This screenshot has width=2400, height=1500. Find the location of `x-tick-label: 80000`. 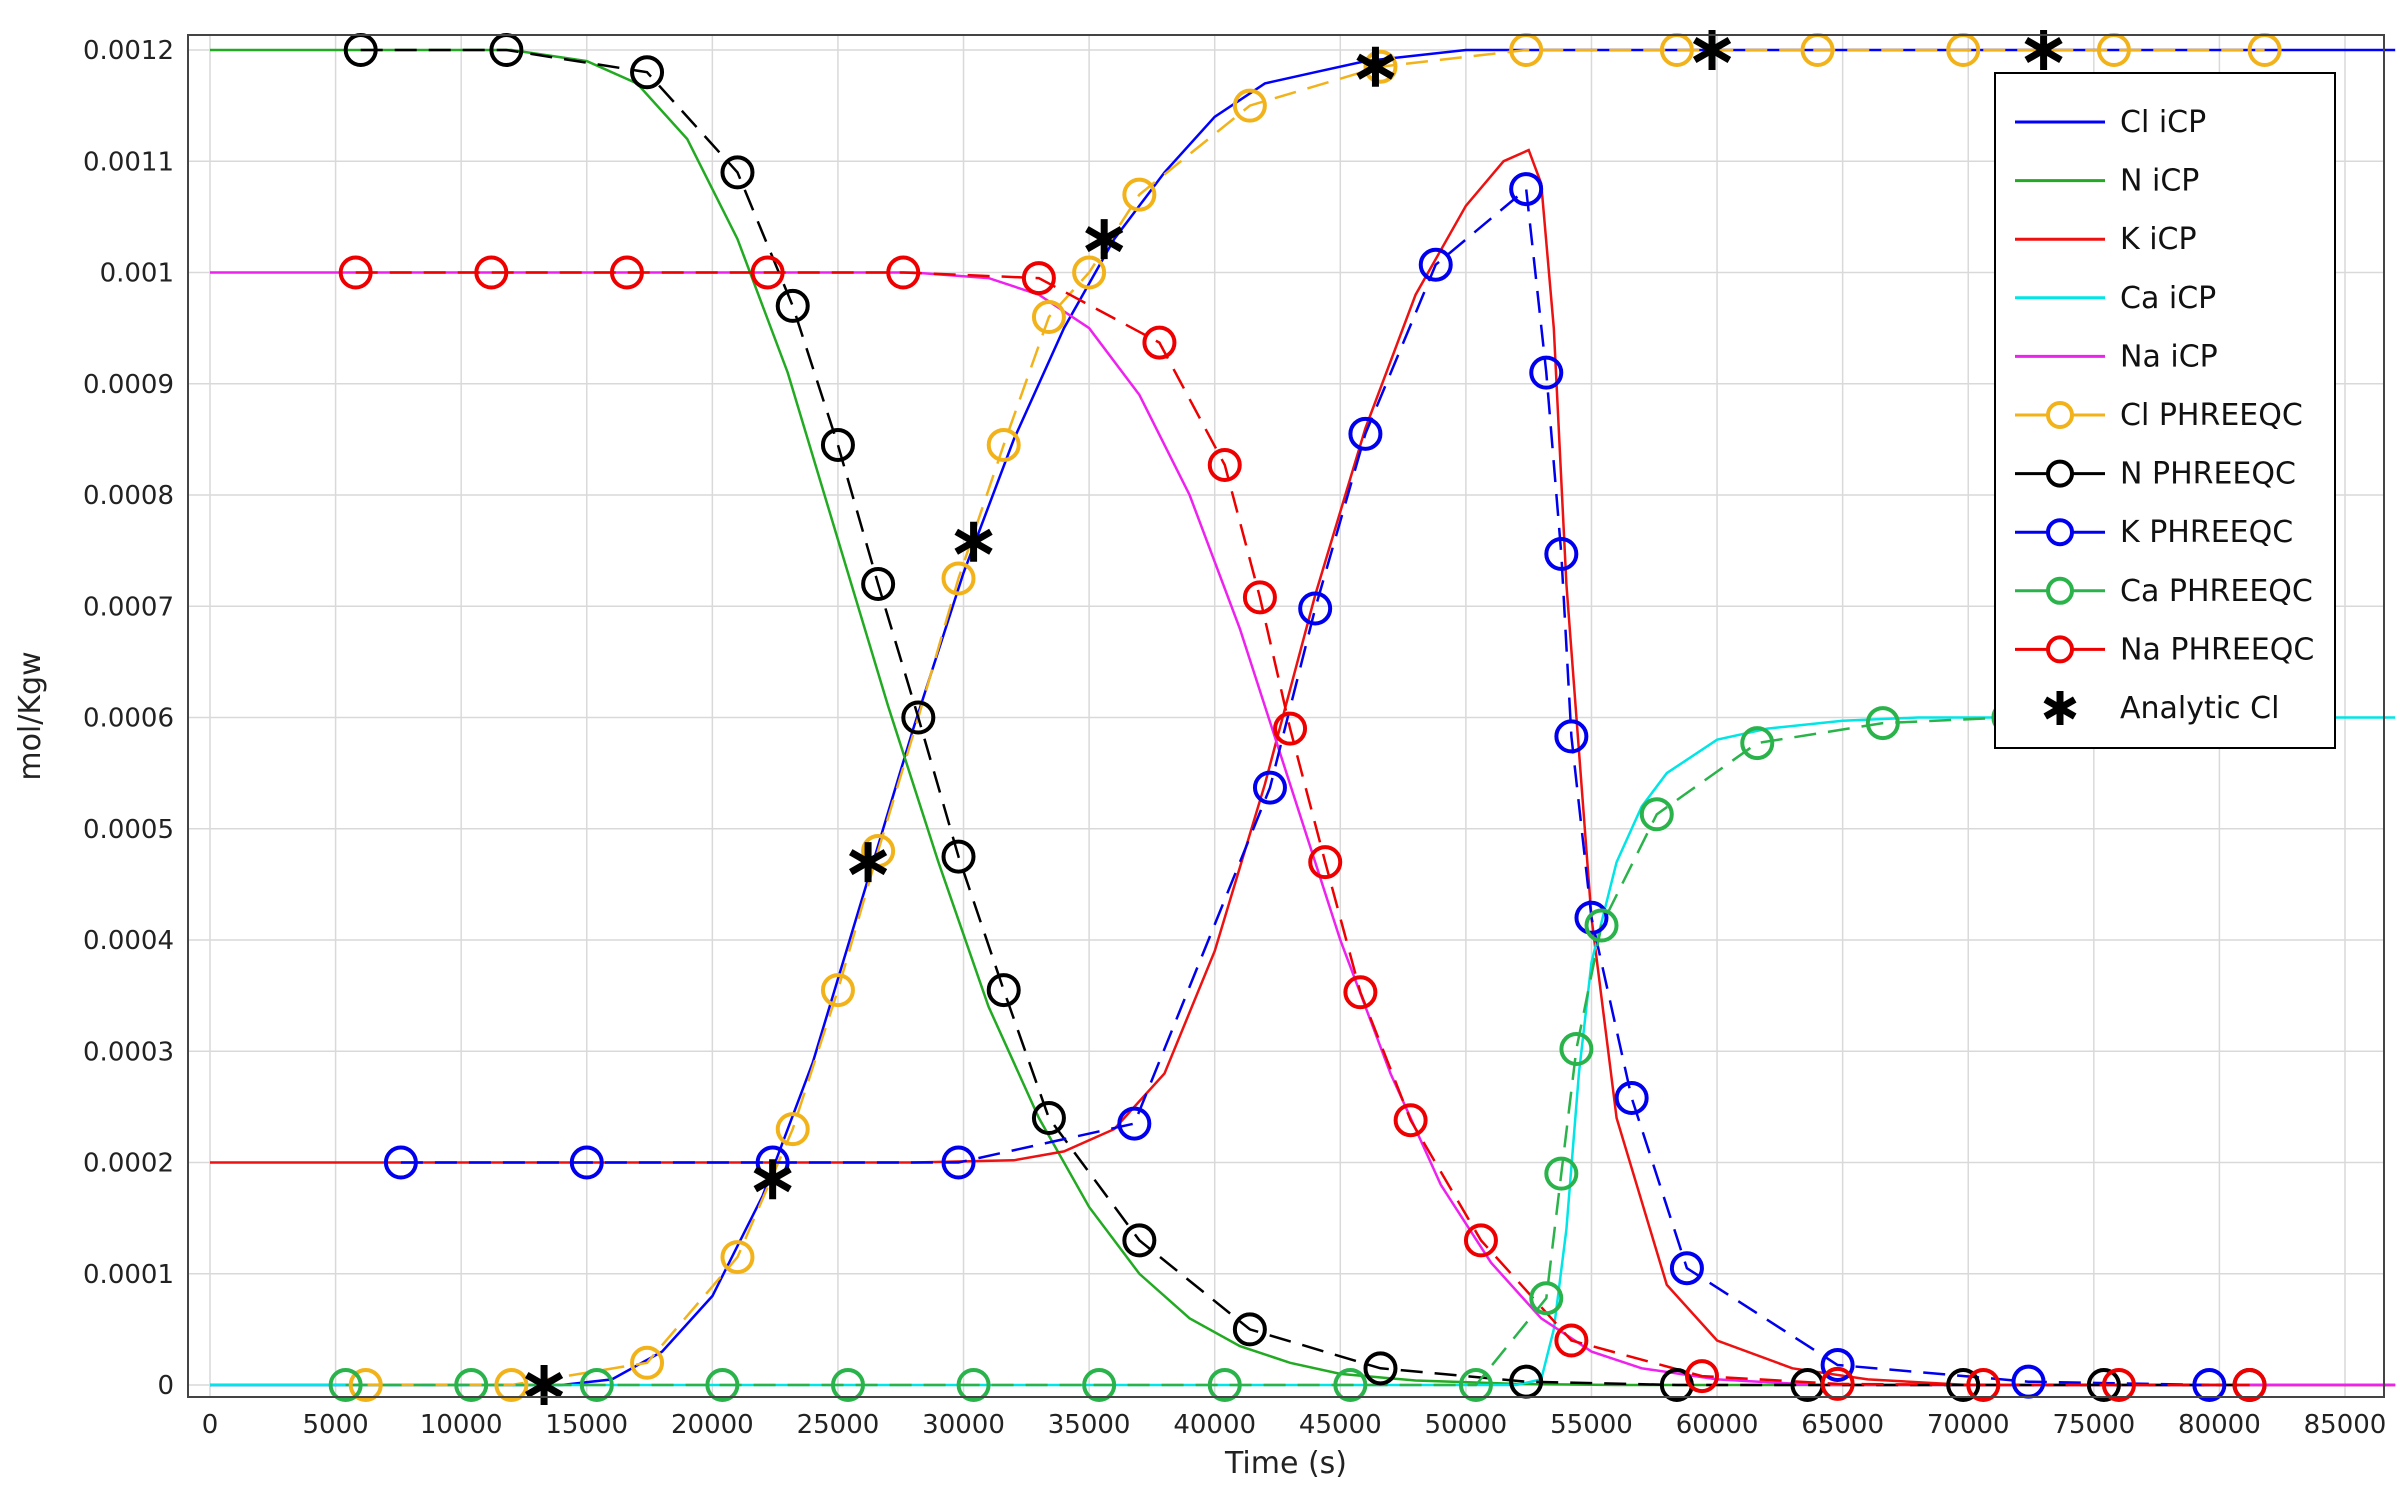

x-tick-label: 80000 is located at coordinates (2219, 1425).